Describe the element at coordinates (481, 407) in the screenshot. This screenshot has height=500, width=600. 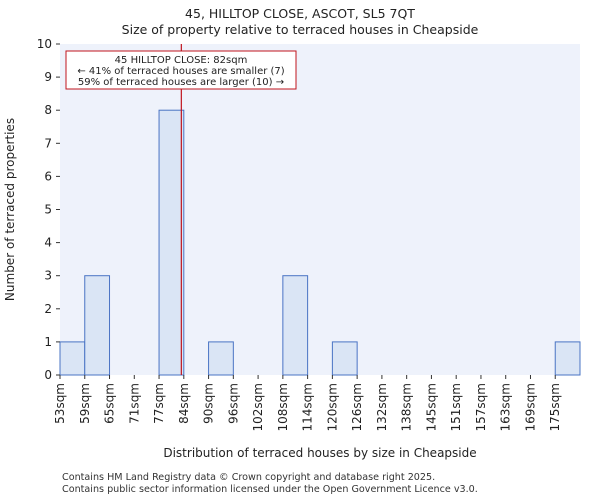
I see `x-tick-label: 157sqm` at that location.